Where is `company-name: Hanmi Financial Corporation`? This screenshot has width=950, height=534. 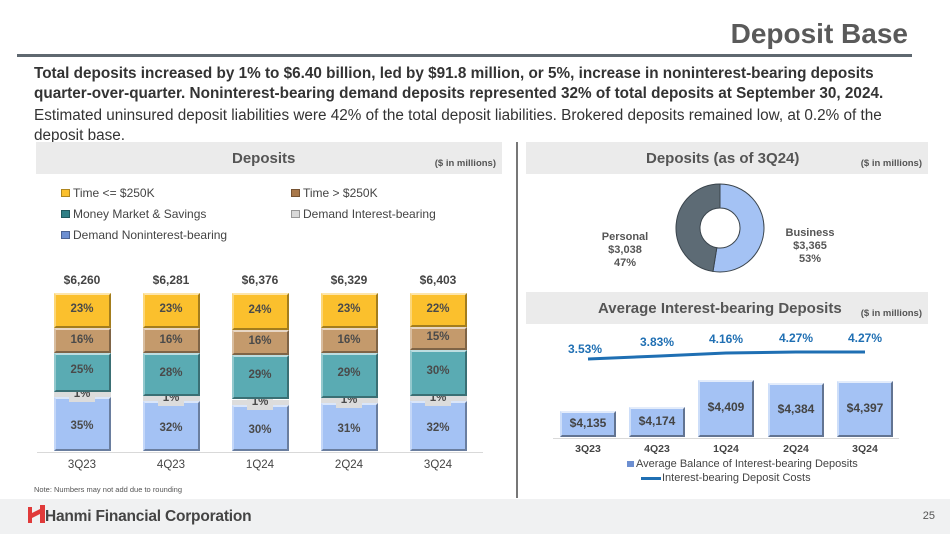
company-name: Hanmi Financial Corporation is located at coordinates (148, 516).